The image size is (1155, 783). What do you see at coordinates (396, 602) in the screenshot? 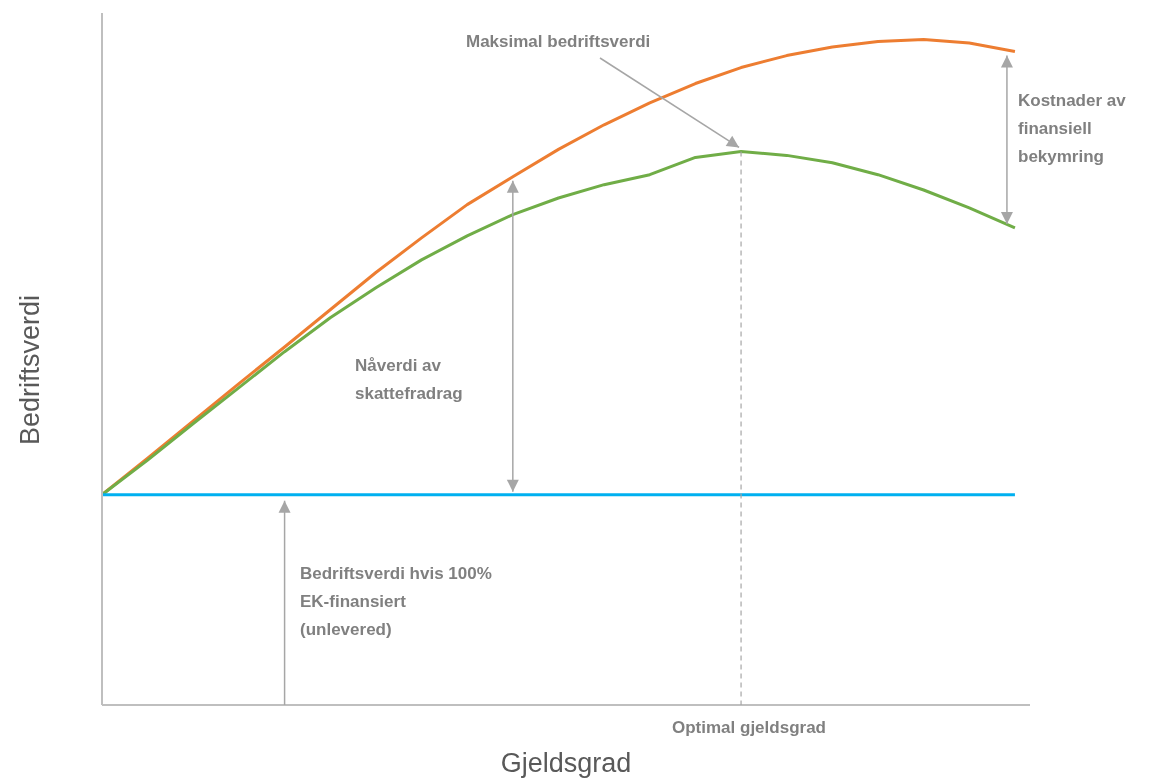
I see `annotation: Bedriftsverdi hvis 100% EK-finansiert (unlevered)` at bounding box center [396, 602].